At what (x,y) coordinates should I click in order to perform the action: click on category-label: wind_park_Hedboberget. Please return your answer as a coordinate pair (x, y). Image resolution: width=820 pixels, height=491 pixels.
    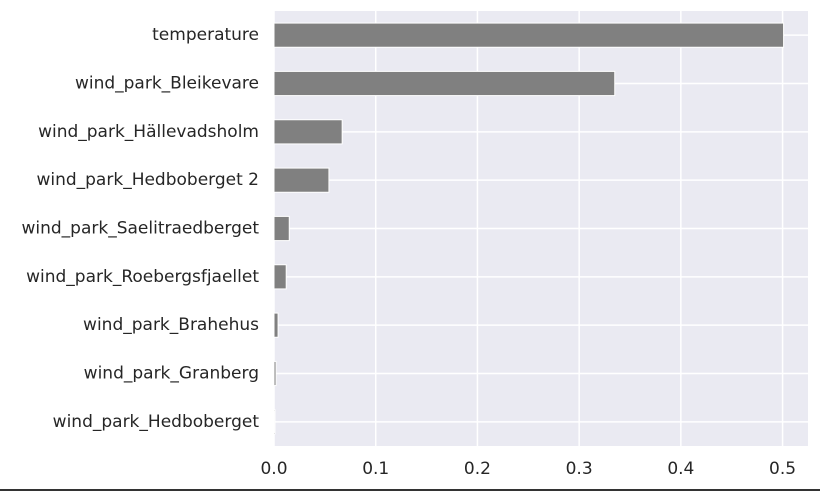
    Looking at the image, I should click on (156, 422).